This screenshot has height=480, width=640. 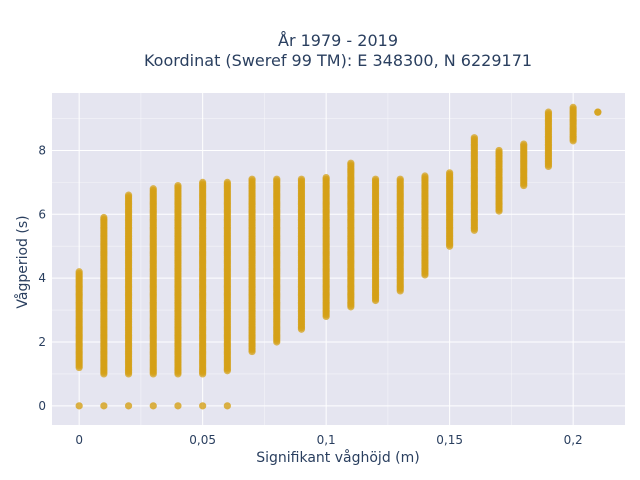 I want to click on y-tick-label: 0, so click(x=42, y=406).